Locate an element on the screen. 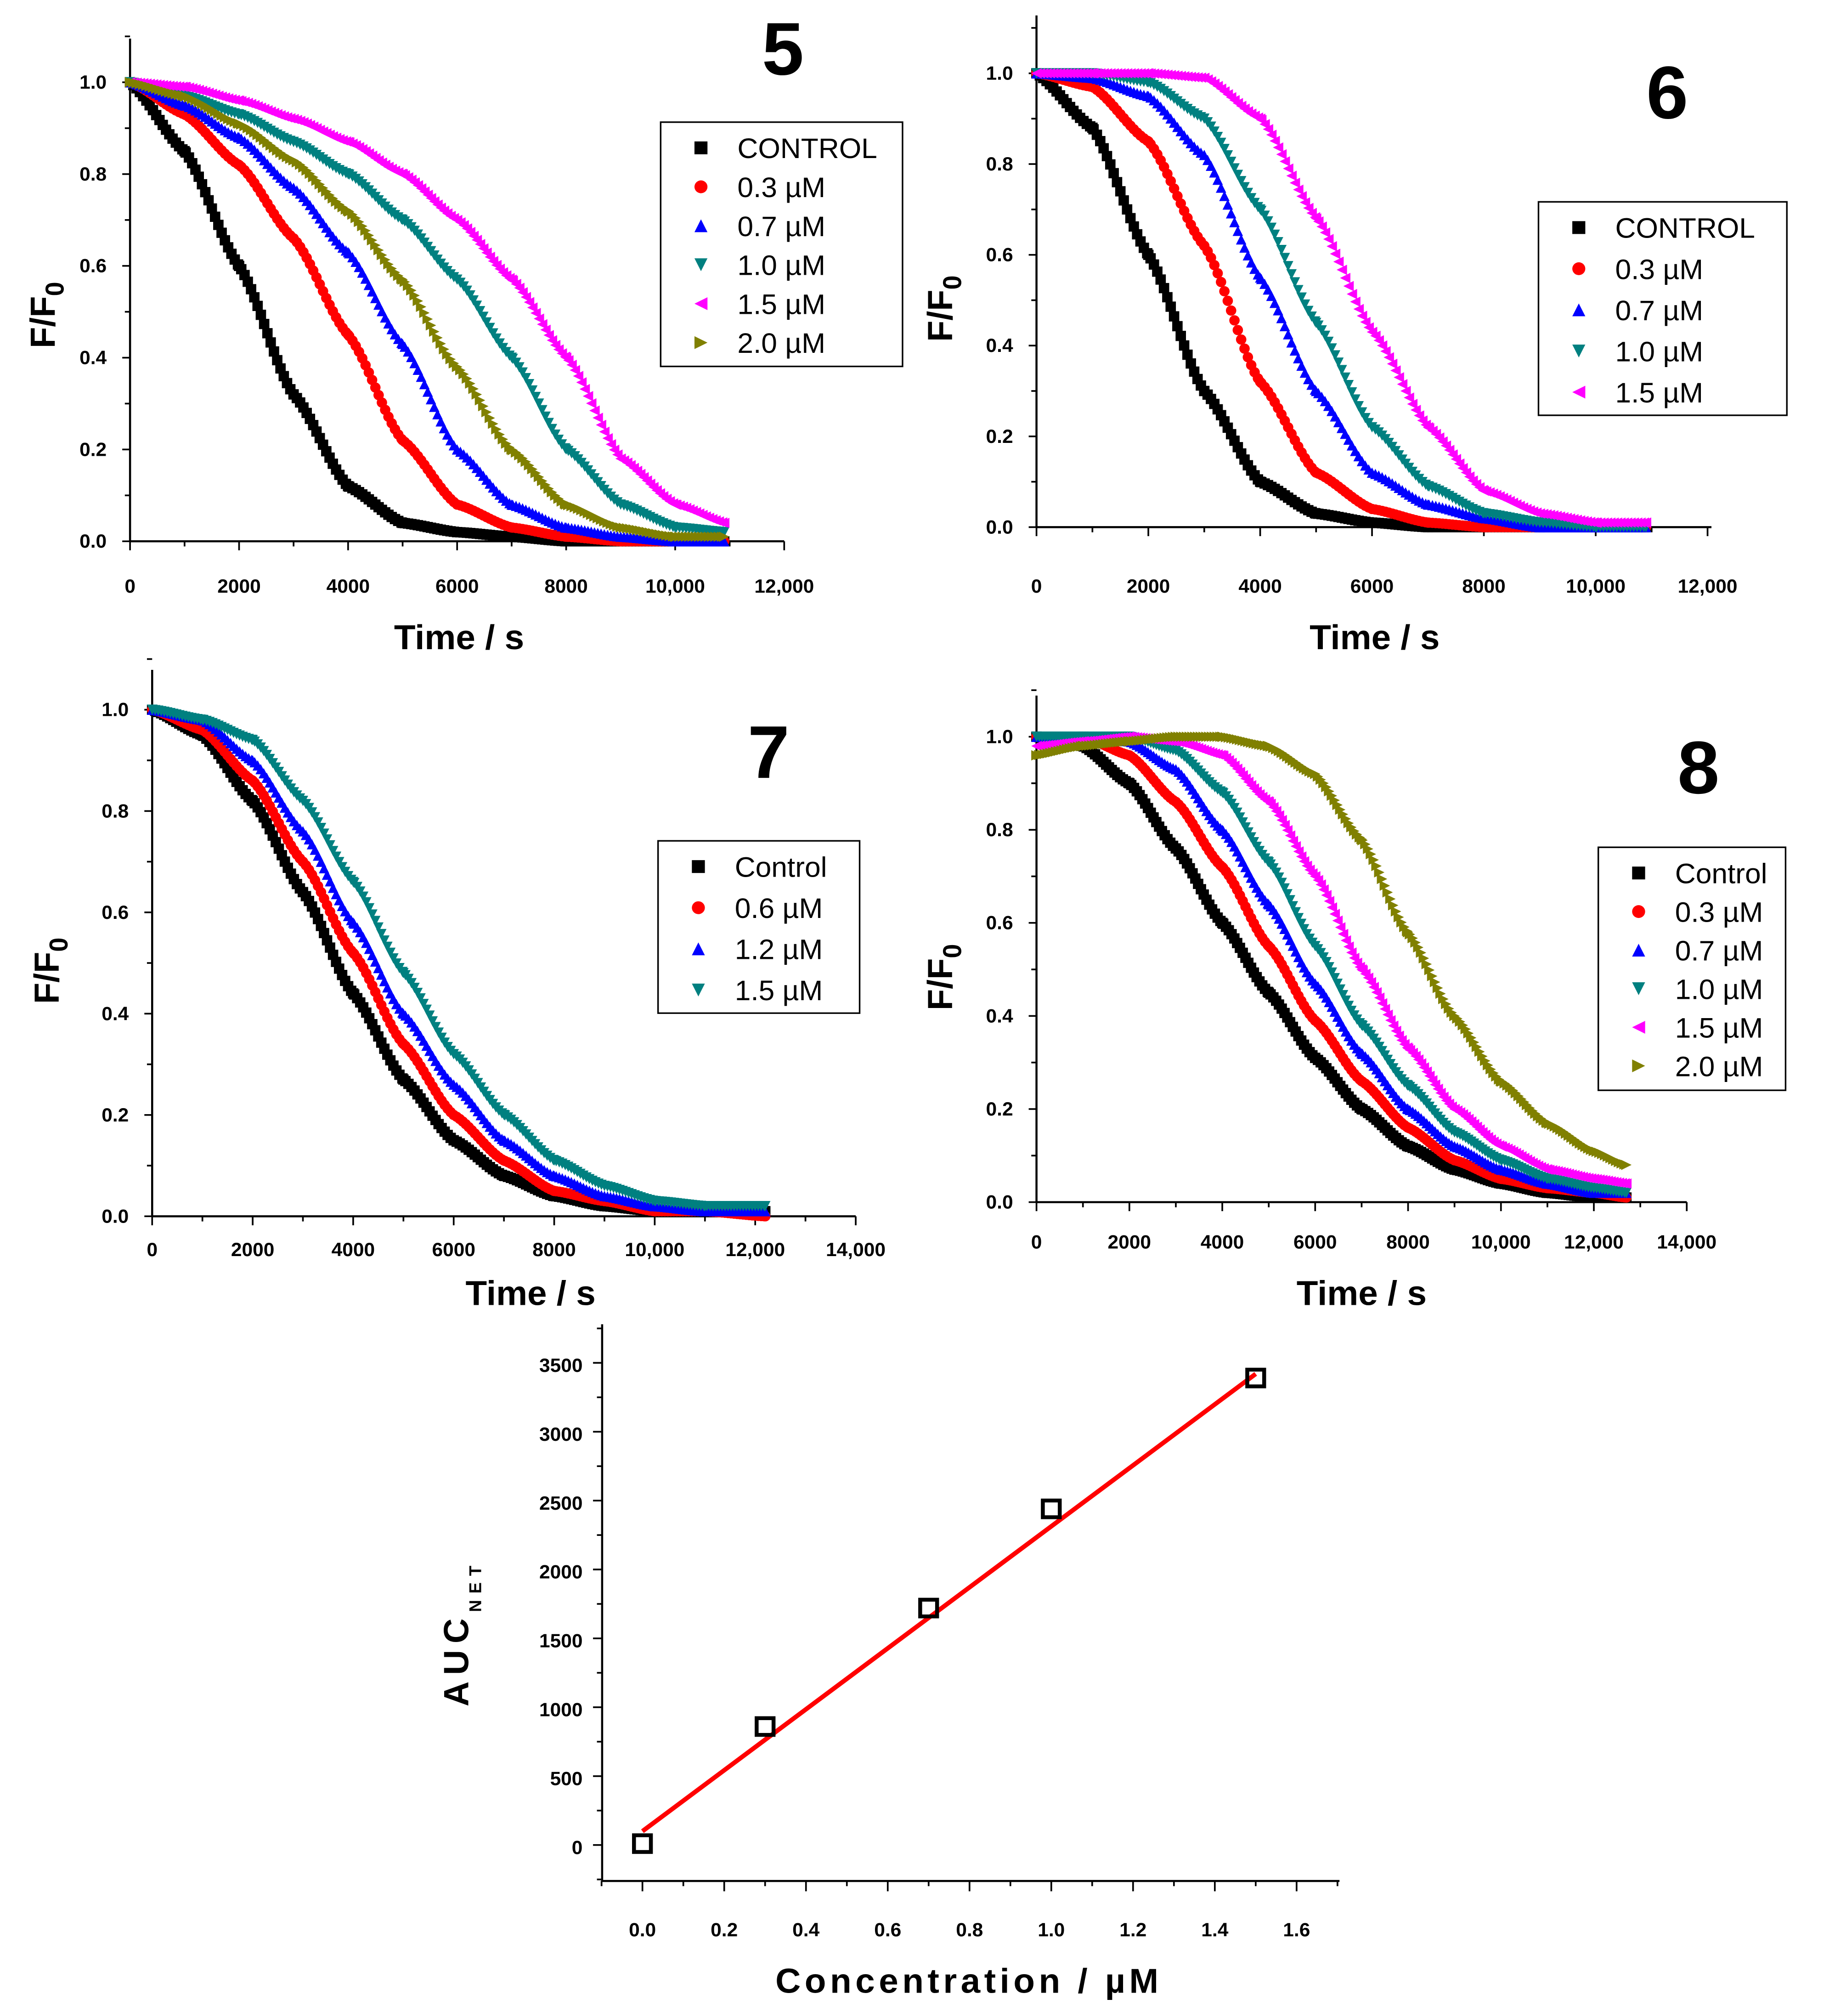  y-tick-label: 0.0 is located at coordinates (1000, 1202).